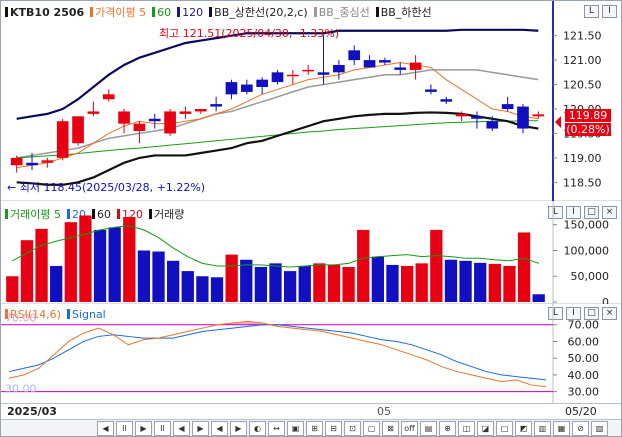  Describe the element at coordinates (485, 428) in the screenshot. I see `toolbar-button-20: ◪` at that location.